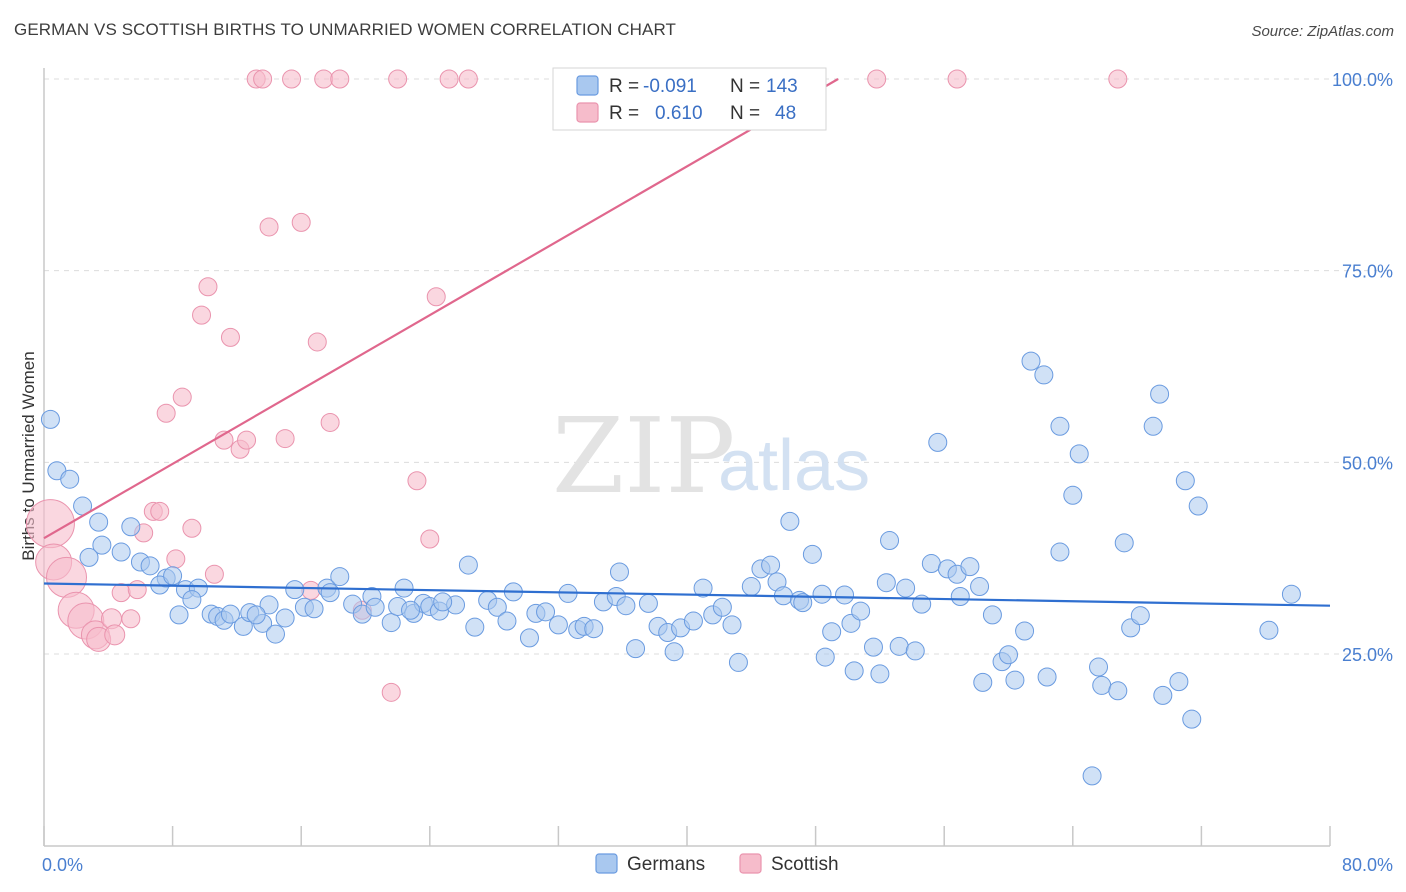  I want to click on watermark-zip: ZIP, so click(643, 456).